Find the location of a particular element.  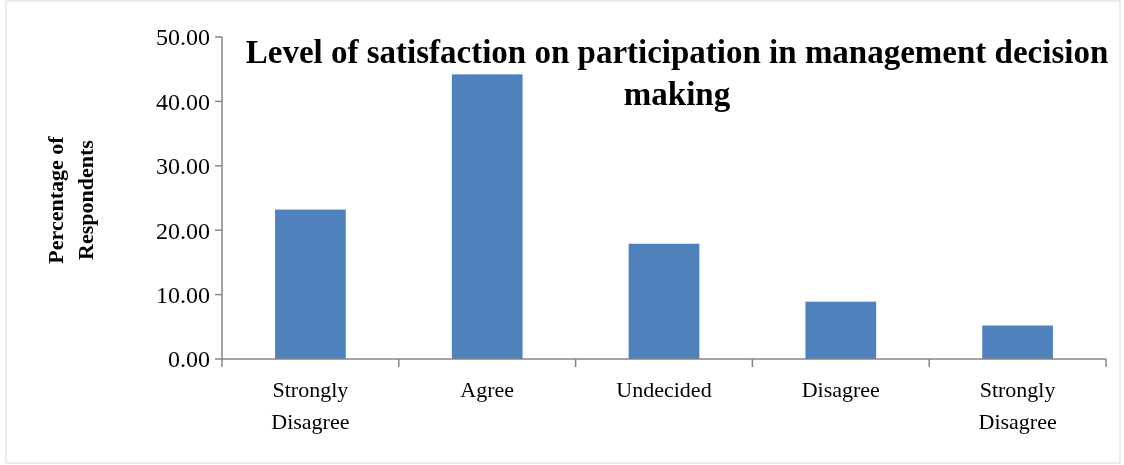

y-tick-label: 30.00 is located at coordinates (183, 166).